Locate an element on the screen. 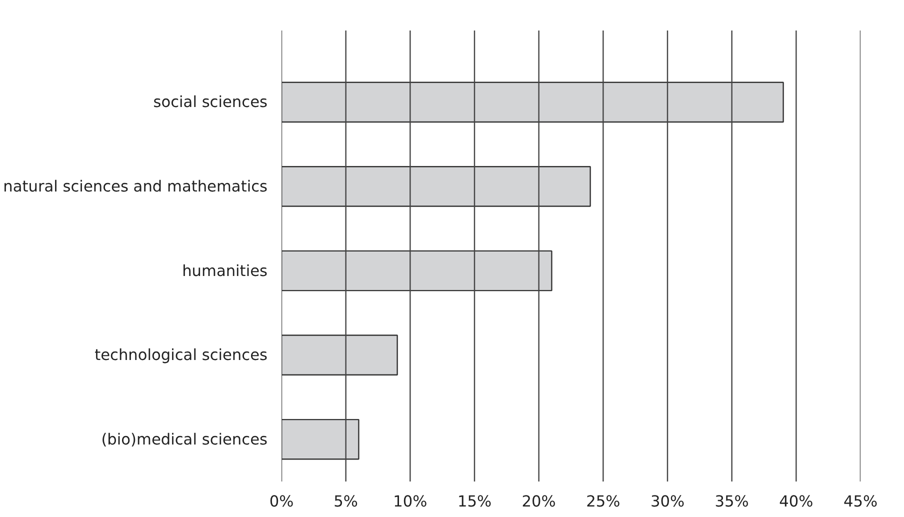 The image size is (904, 517). x-tick-label: 30% is located at coordinates (667, 501).